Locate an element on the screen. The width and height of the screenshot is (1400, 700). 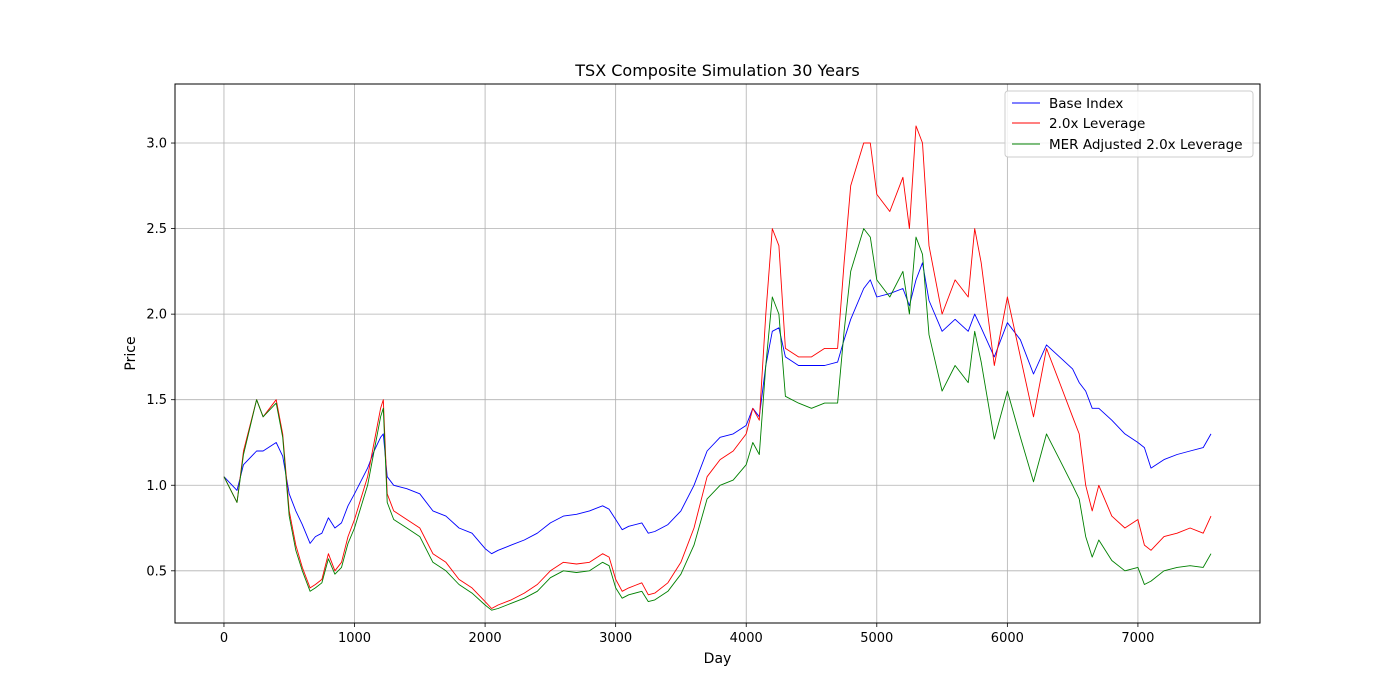
legend-label-base-index: Base Index is located at coordinates (1086, 104).